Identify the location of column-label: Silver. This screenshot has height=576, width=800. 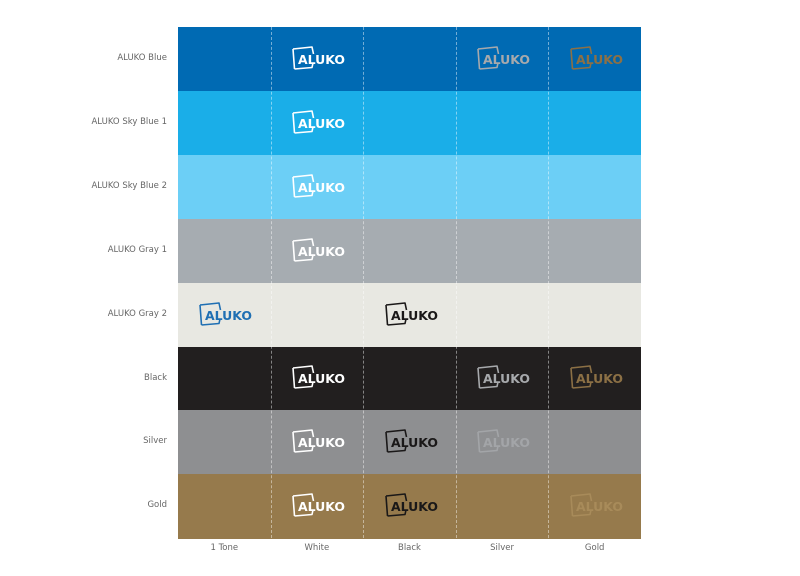
(502, 548).